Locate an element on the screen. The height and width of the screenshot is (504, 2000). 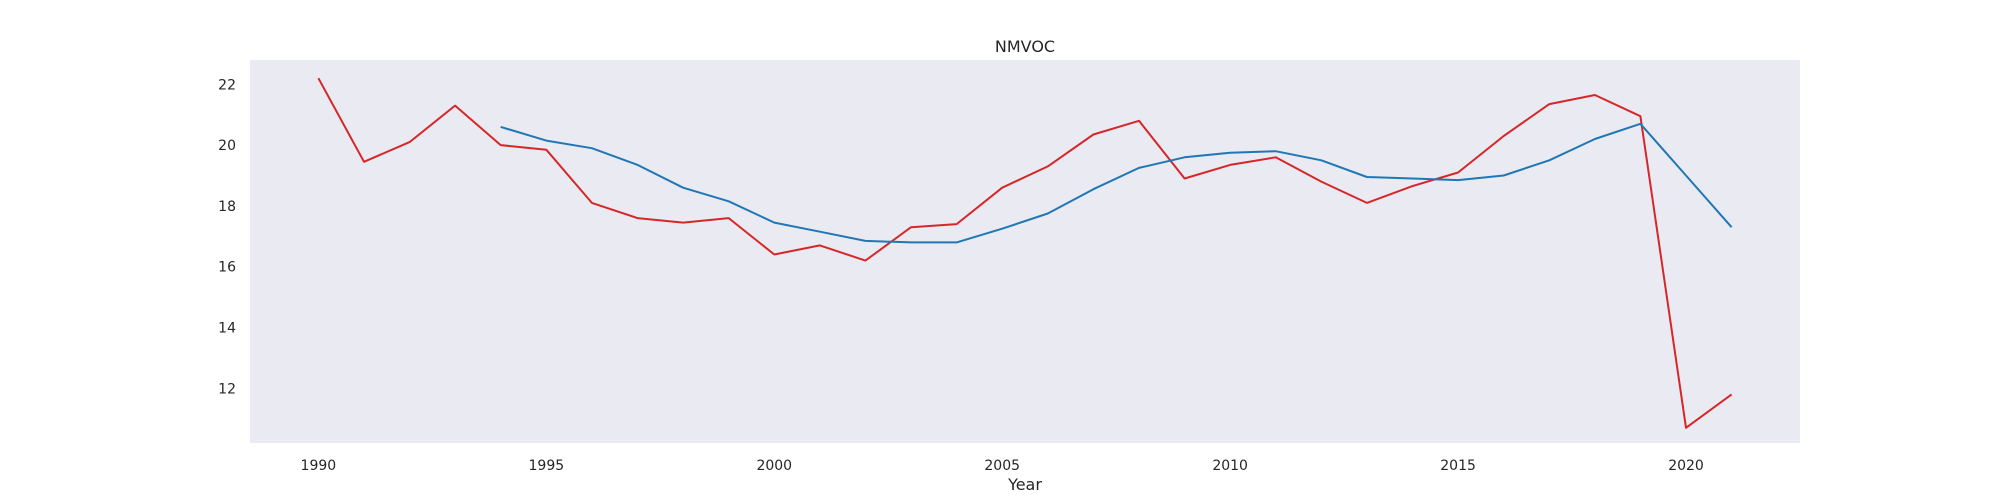
x-tick-label: 1995 is located at coordinates (547, 466).